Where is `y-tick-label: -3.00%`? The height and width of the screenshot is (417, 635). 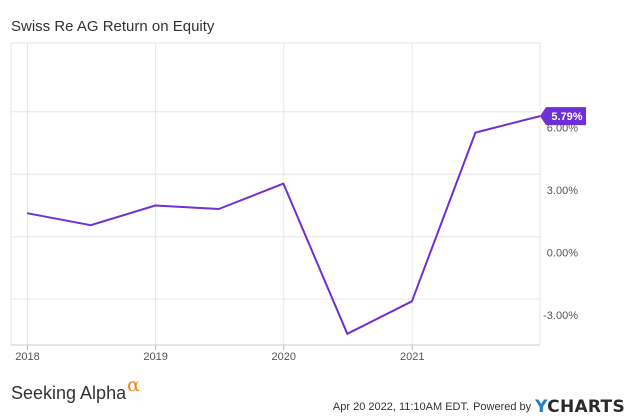
y-tick-label: -3.00% is located at coordinates (560, 316).